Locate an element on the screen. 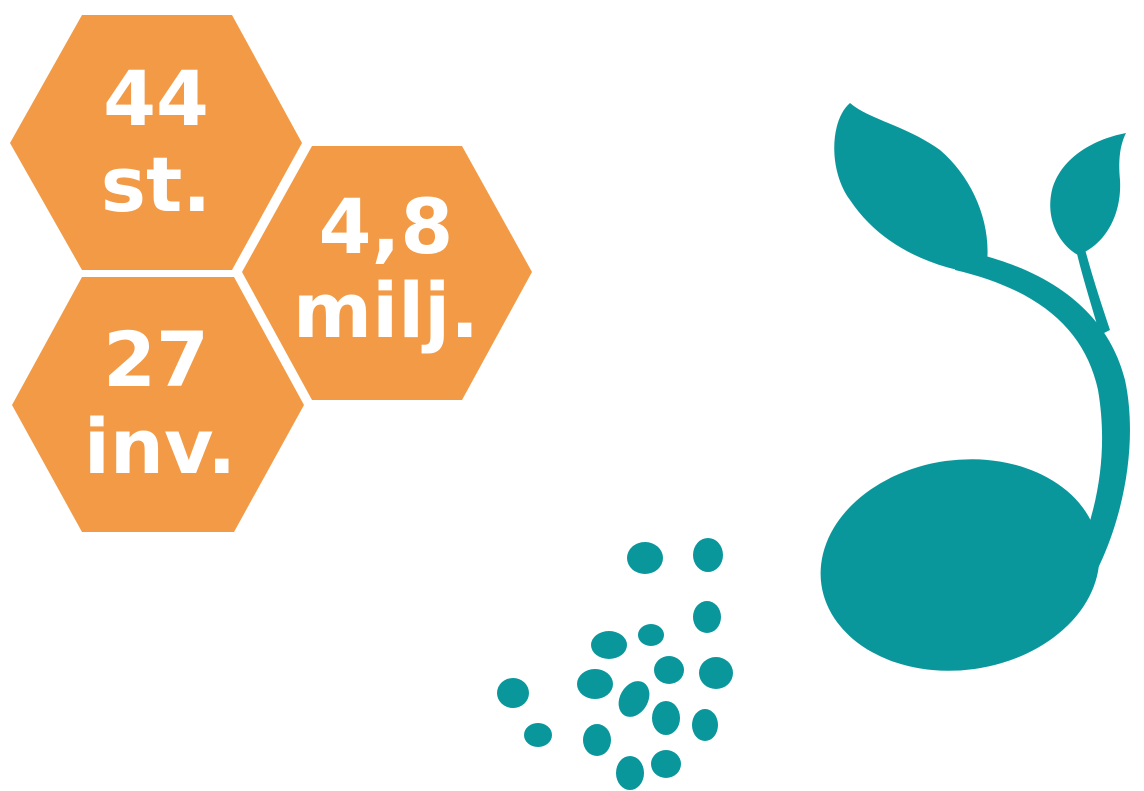  hexagon-unit: inv. is located at coordinates (160, 446).